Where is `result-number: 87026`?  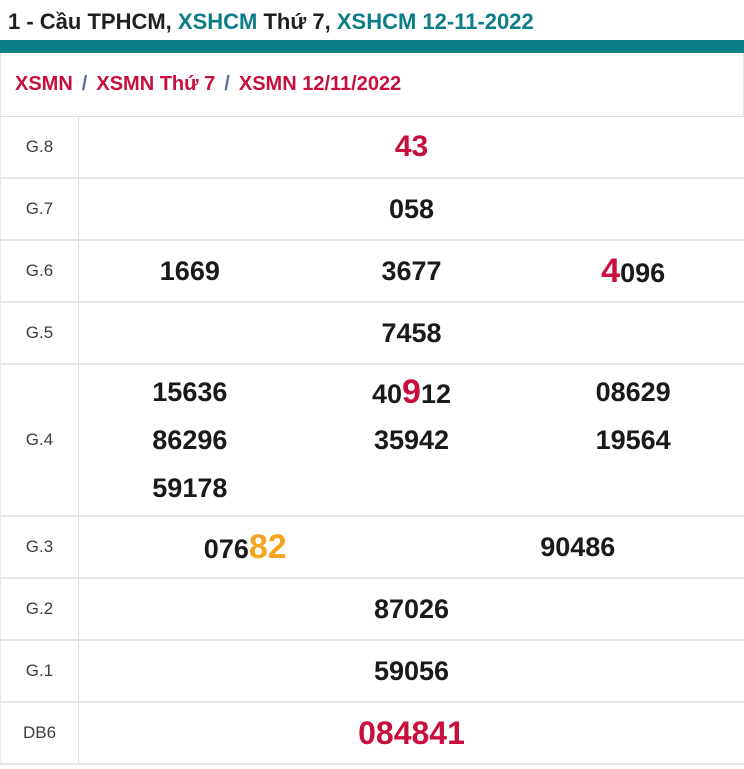 result-number: 87026 is located at coordinates (411, 608).